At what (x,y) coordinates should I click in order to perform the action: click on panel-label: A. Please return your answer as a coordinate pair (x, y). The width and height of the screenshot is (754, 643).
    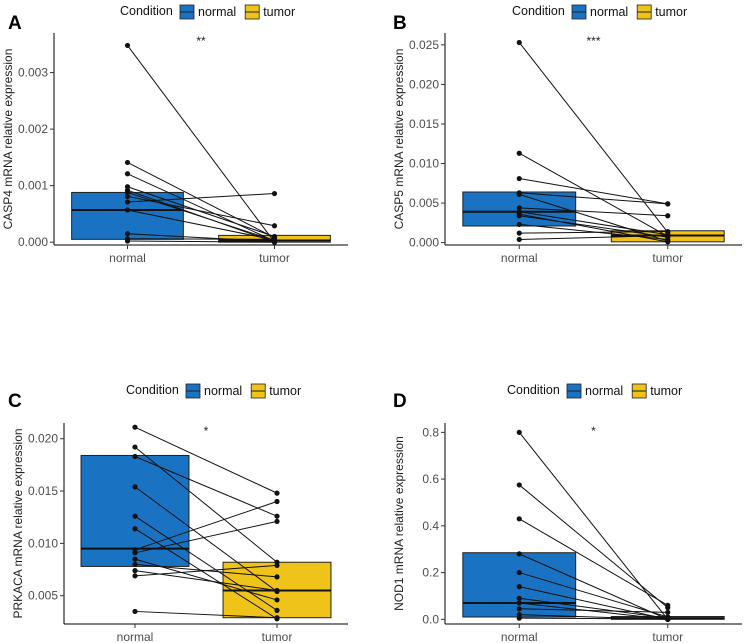
    Looking at the image, I should click on (15, 23).